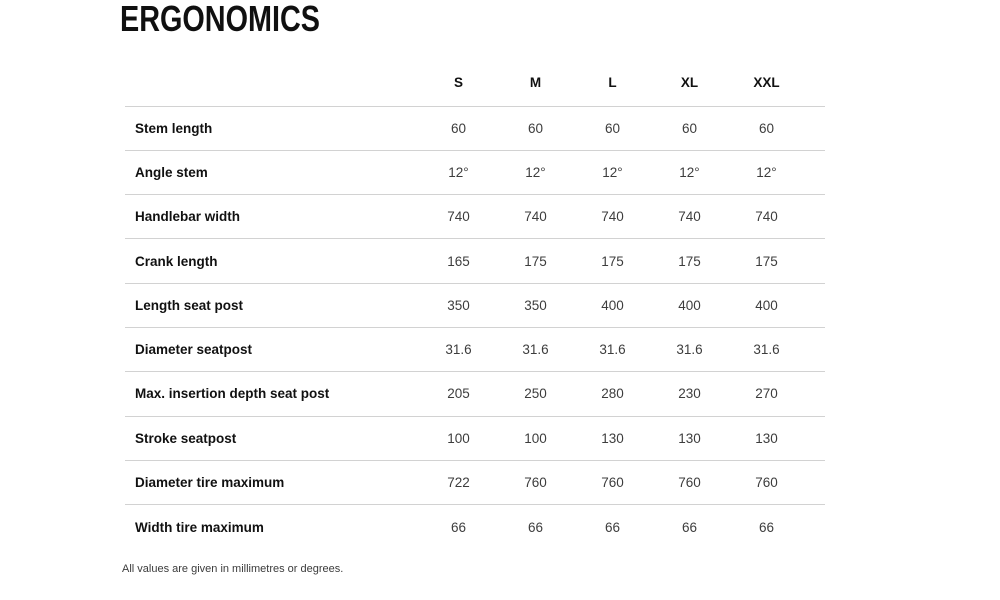  I want to click on row-label: Stroke seatpost, so click(186, 438).